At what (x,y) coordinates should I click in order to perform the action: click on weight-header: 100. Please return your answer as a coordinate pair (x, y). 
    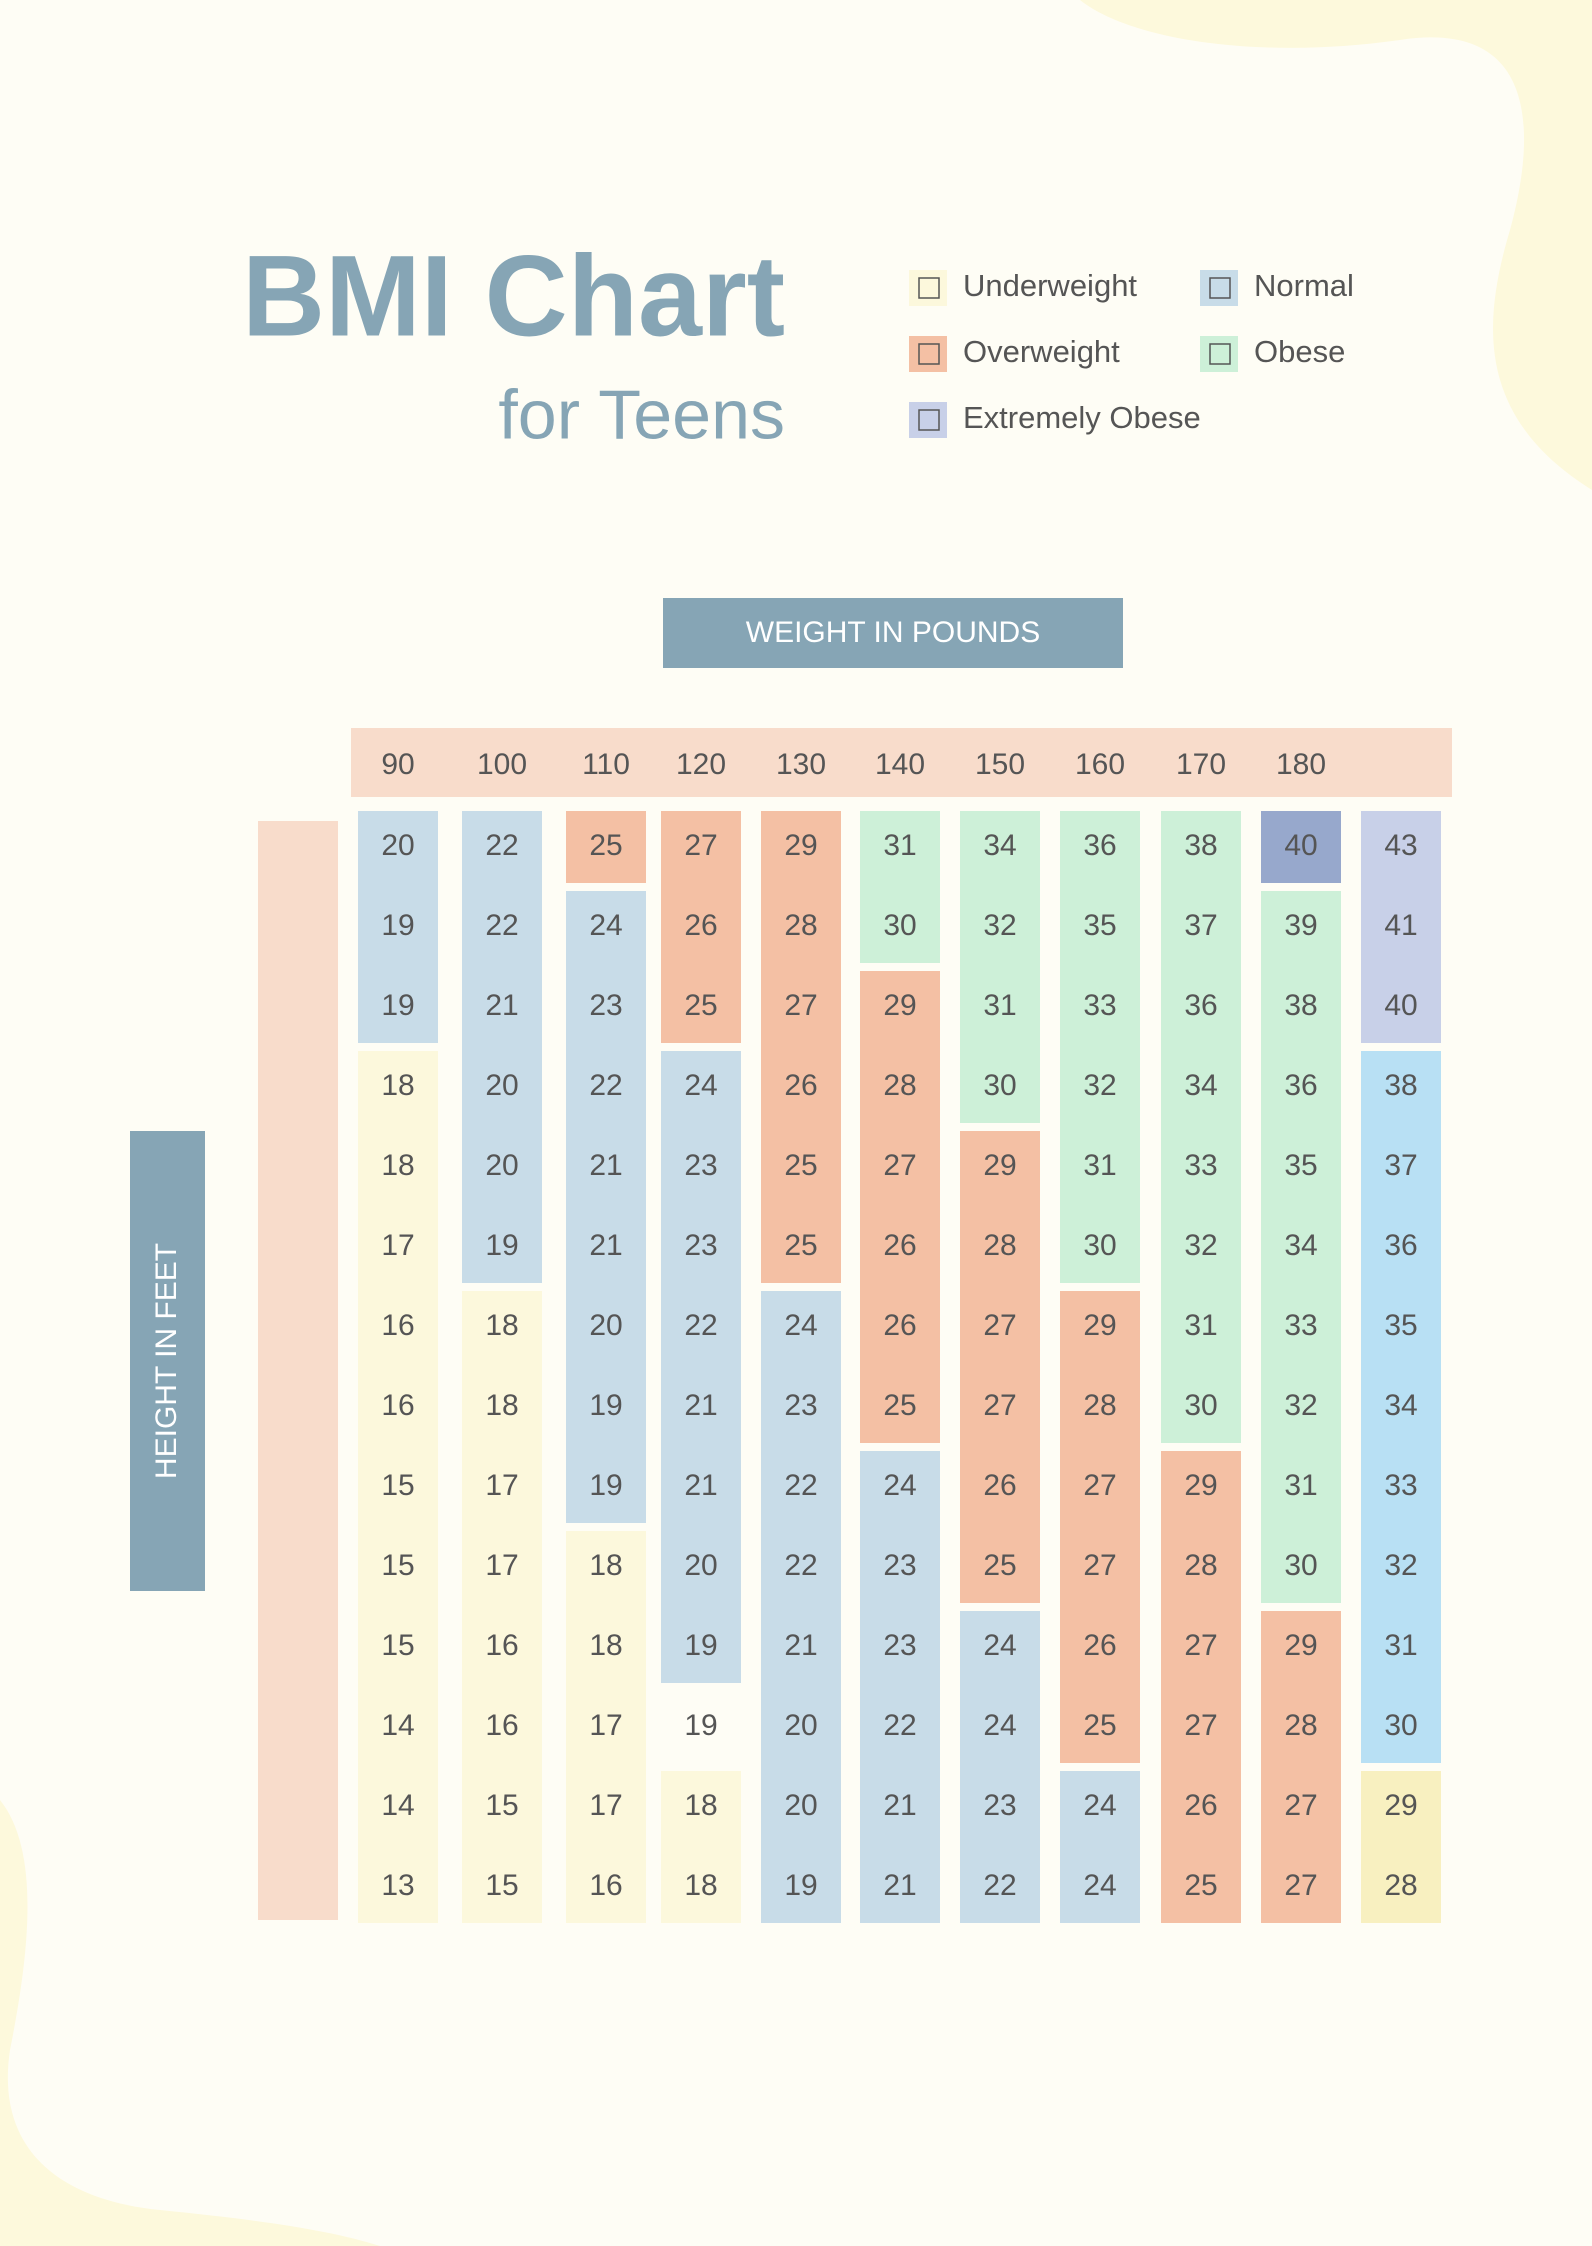
    Looking at the image, I should click on (502, 764).